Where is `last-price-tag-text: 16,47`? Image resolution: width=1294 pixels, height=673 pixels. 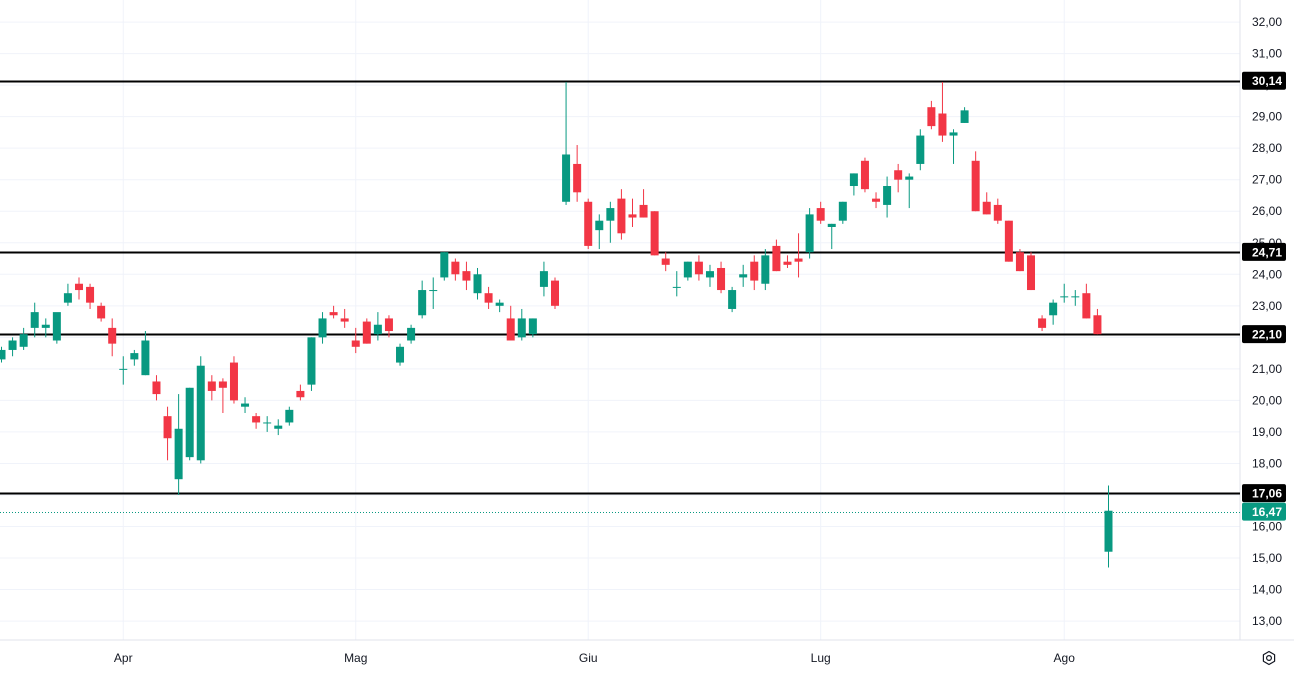 last-price-tag-text: 16,47 is located at coordinates (1267, 512).